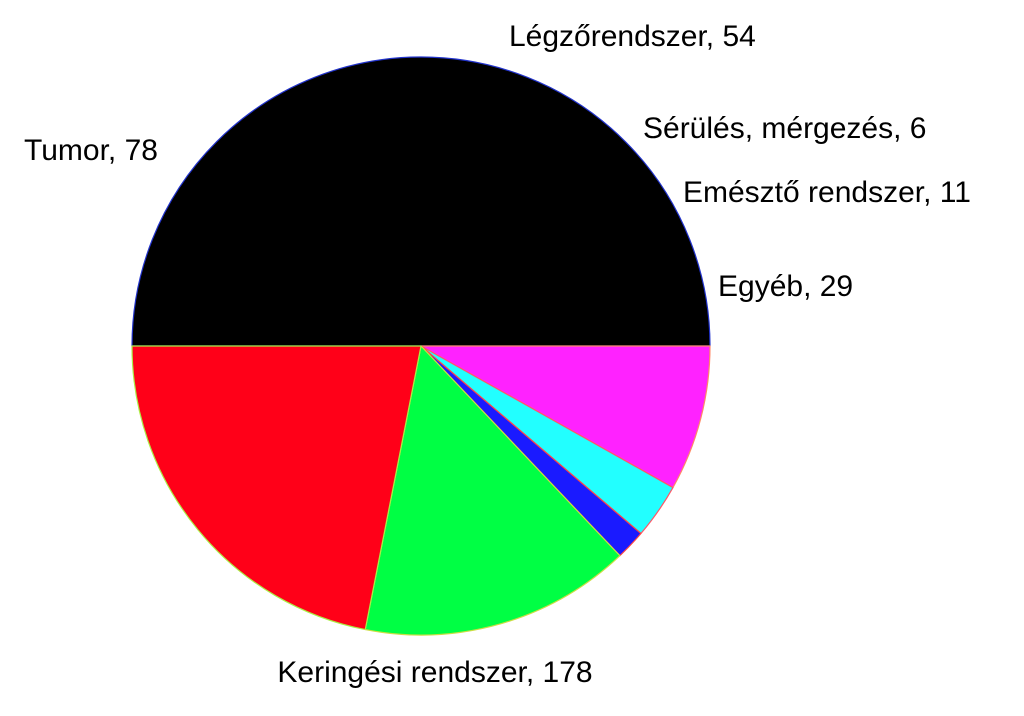  Describe the element at coordinates (492, 490) in the screenshot. I see `slice-legzorendszer` at that location.